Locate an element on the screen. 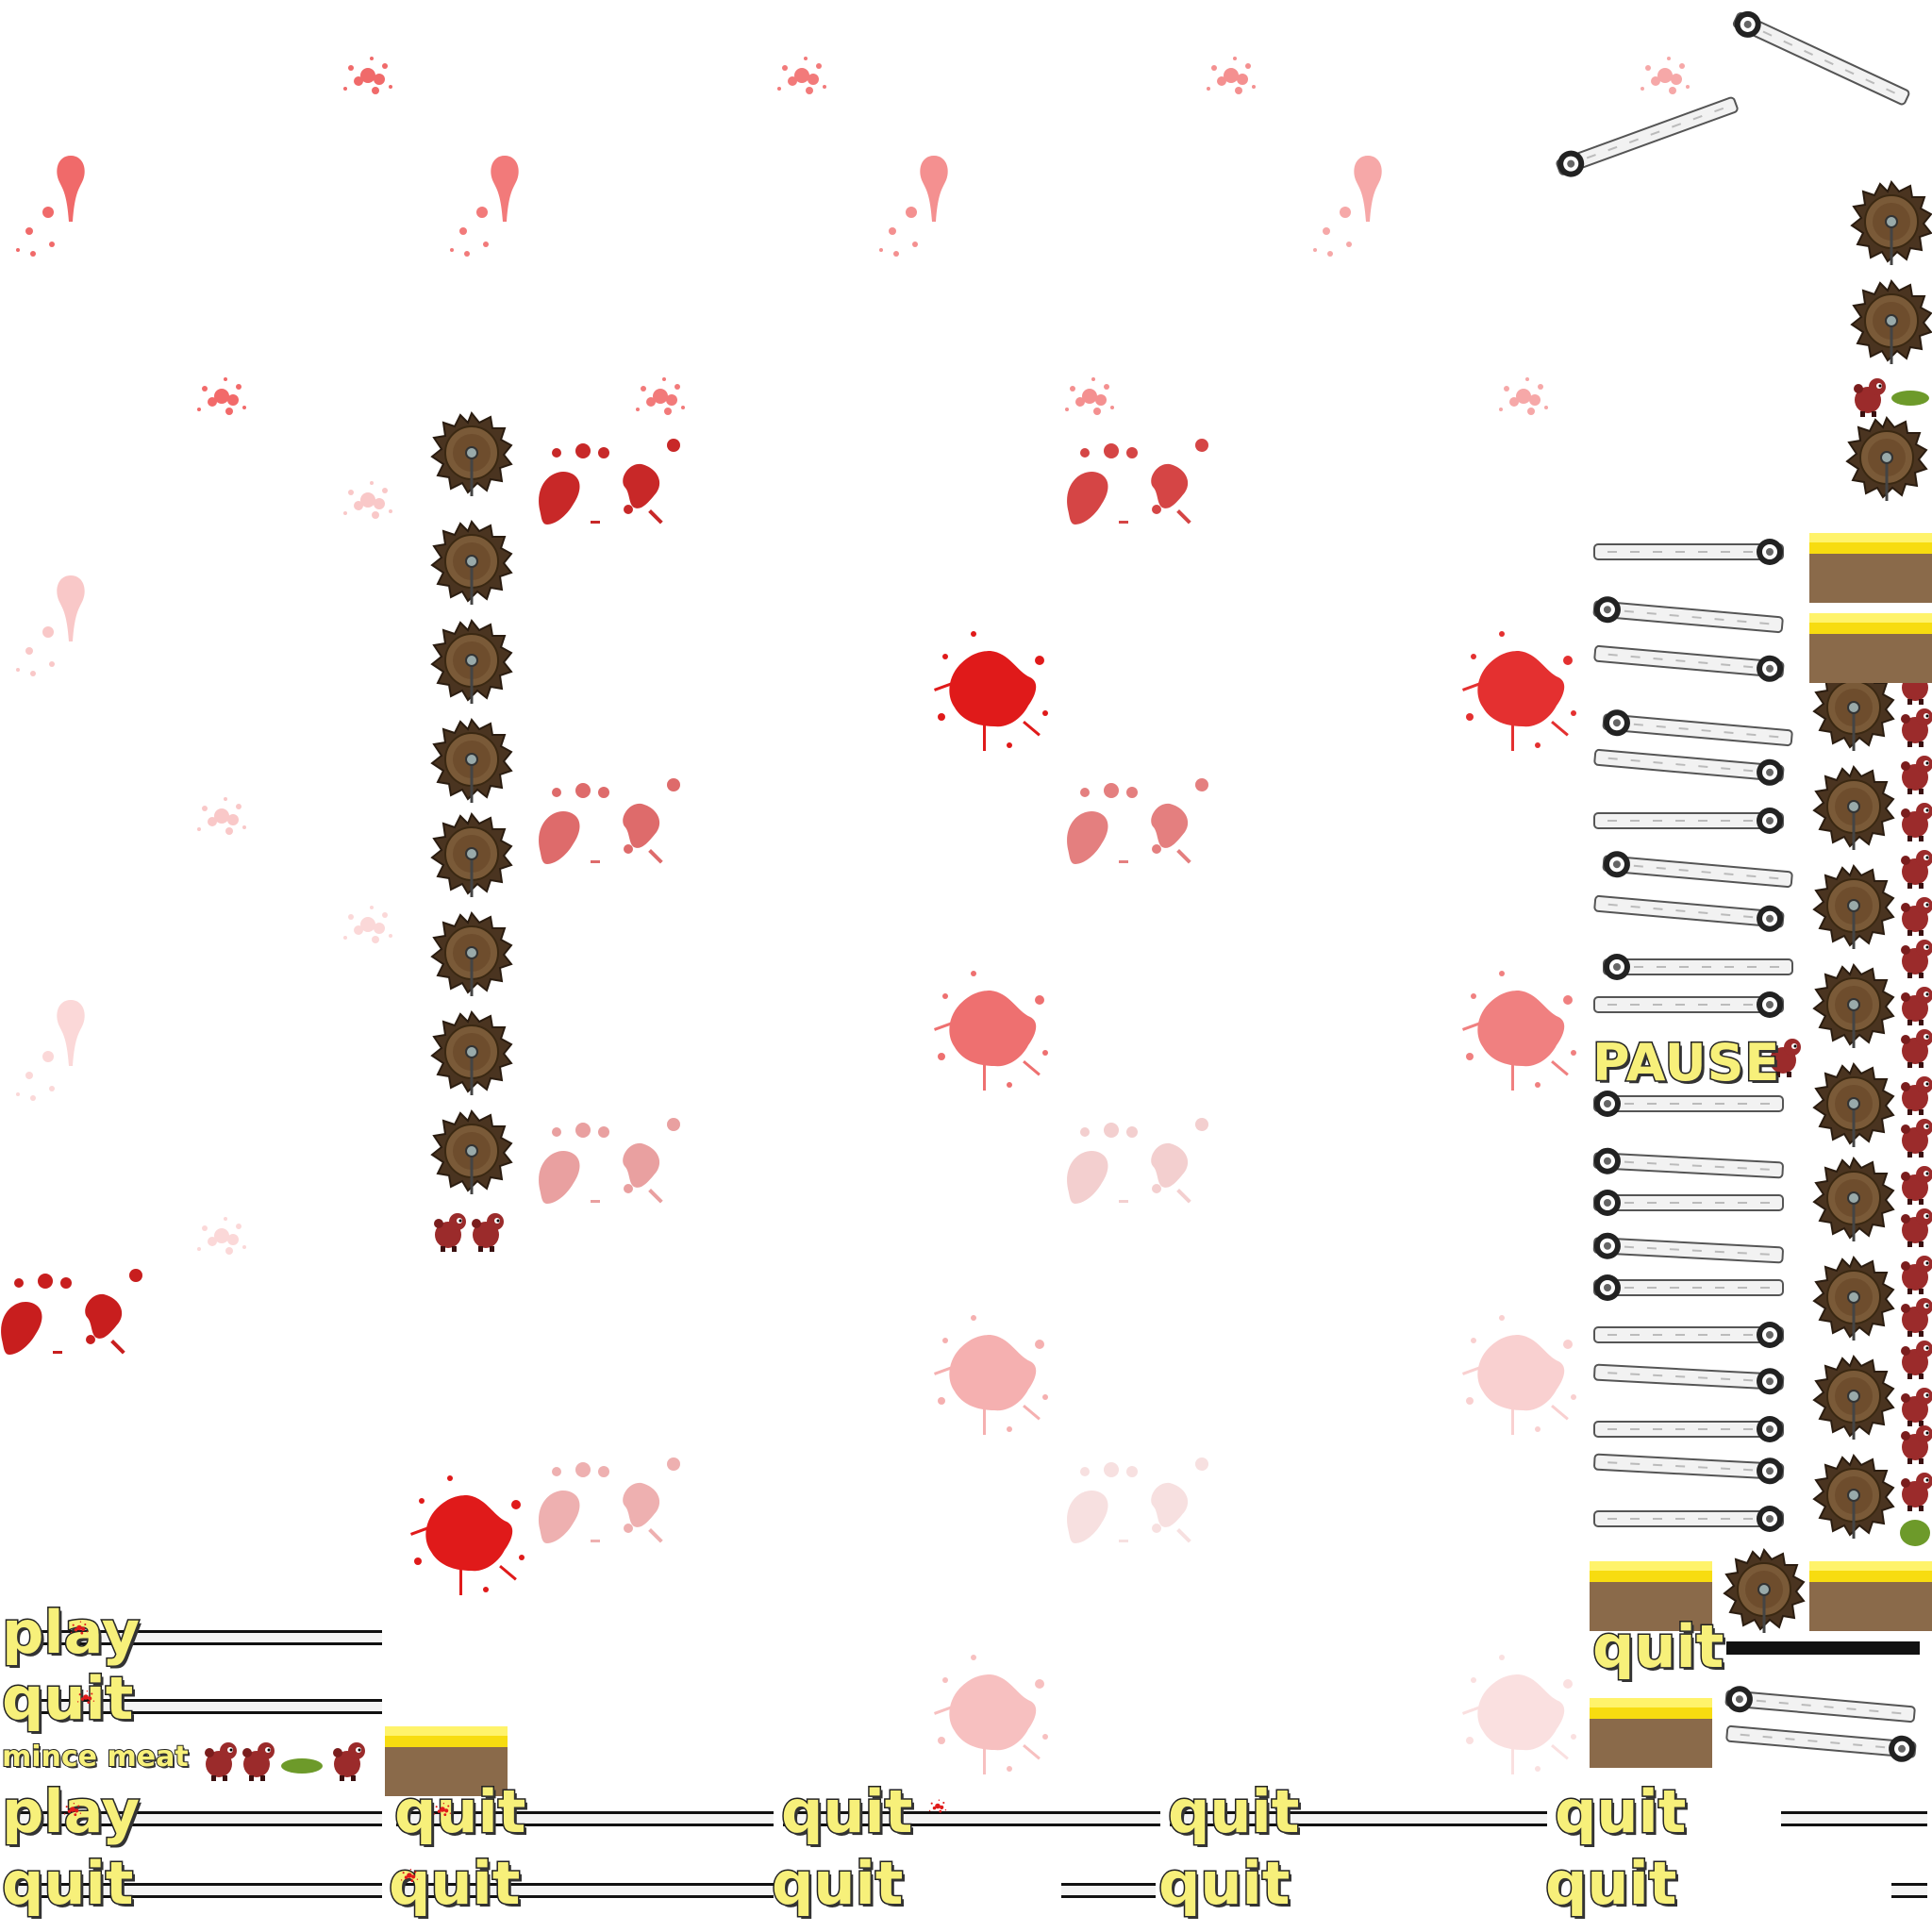  title-creatures is located at coordinates (285, 1762).